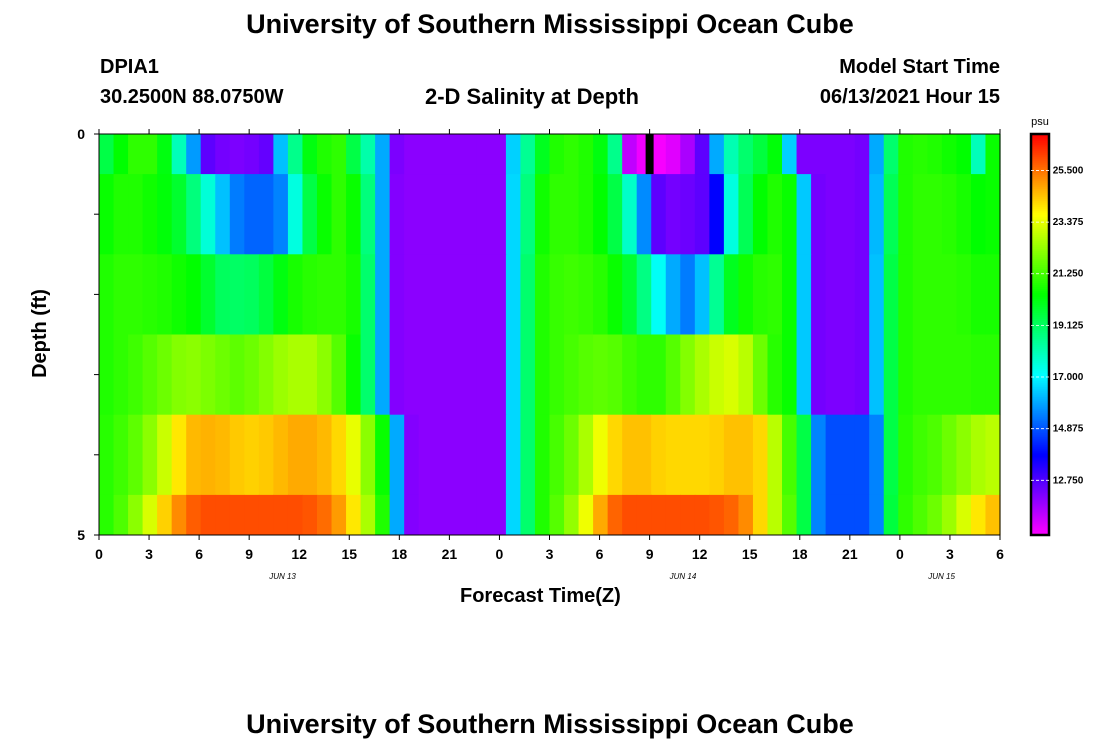 Image resolution: width=1100 pixels, height=750 pixels. I want to click on date-label: JUN 13, so click(282, 576).